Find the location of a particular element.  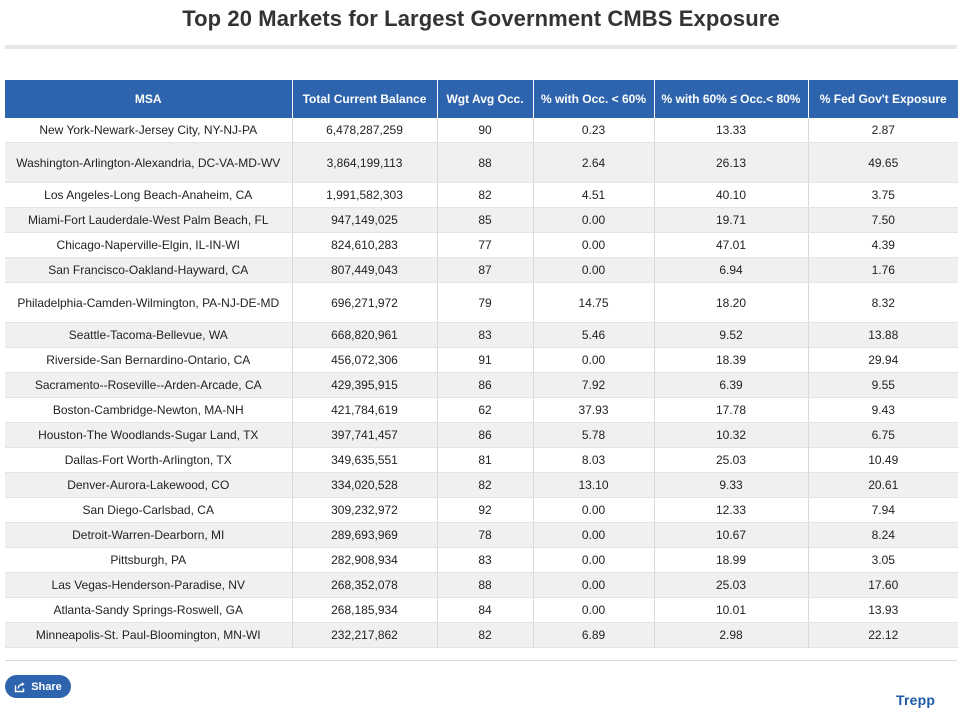

cell-msa: Dallas-Fort Worth-Arlington, TX is located at coordinates (149, 460).